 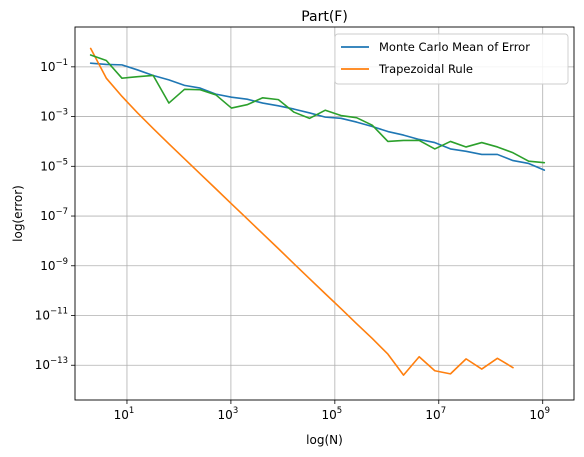 I want to click on x-tick-exponent: 5, so click(x=339, y=411).